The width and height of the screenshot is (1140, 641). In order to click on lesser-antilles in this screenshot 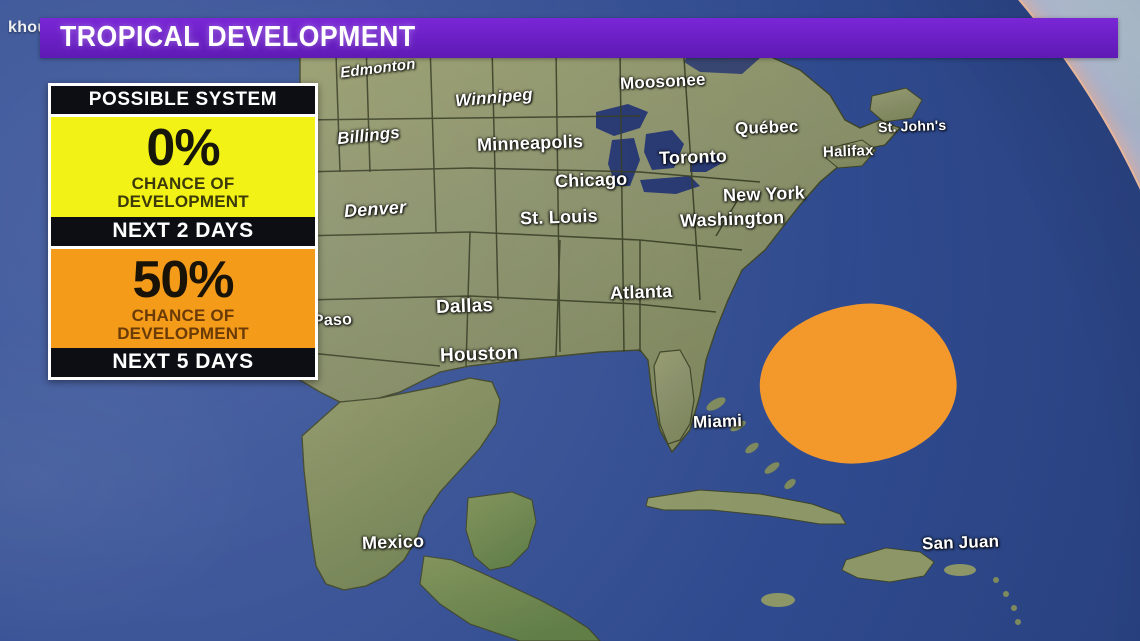, I will do `click(1007, 601)`.